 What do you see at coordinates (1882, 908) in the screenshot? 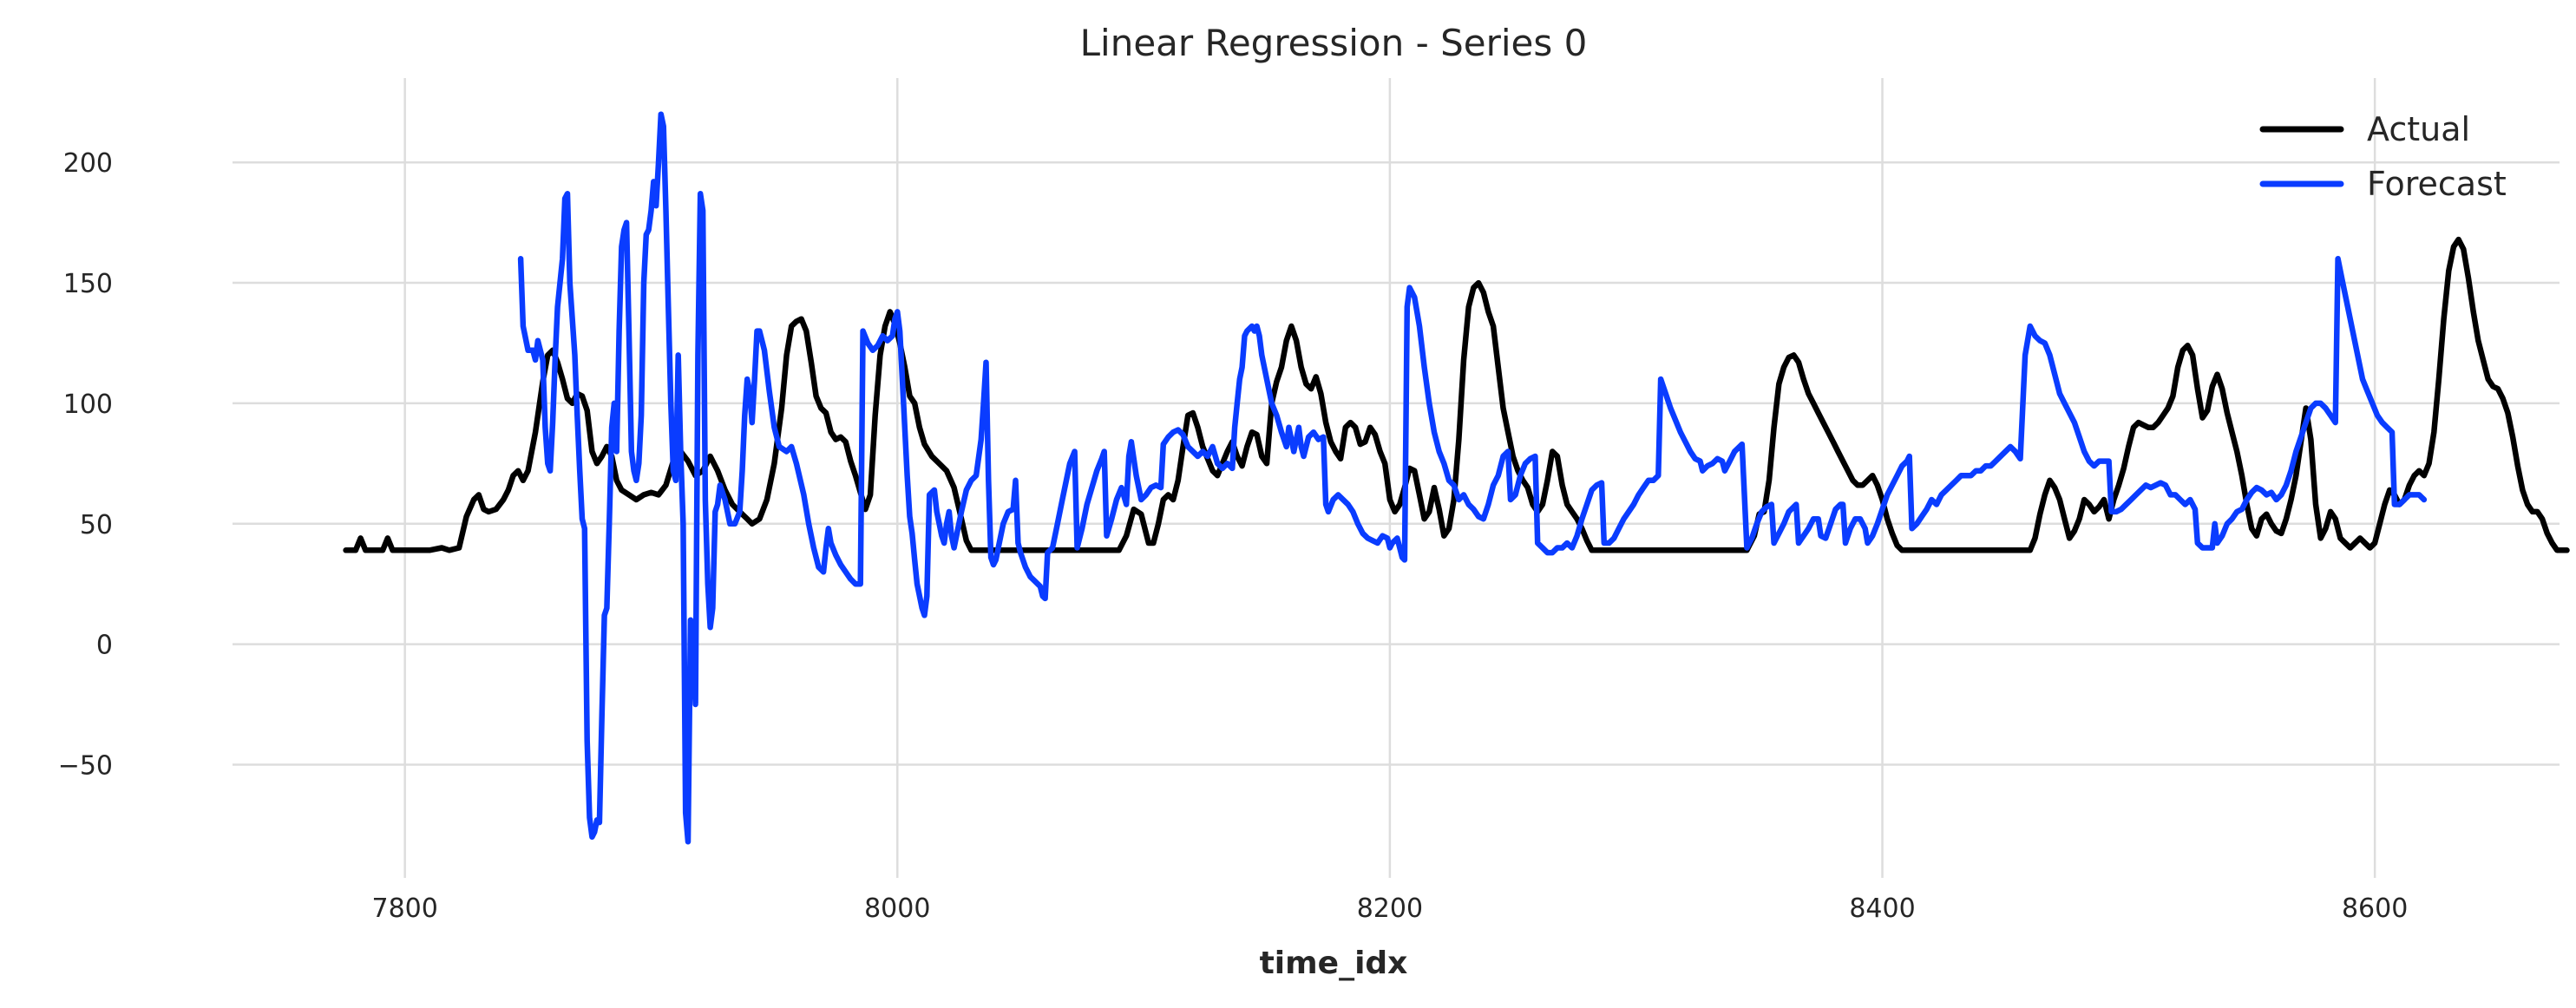
I see `x-tick-label: 8400` at bounding box center [1882, 908].